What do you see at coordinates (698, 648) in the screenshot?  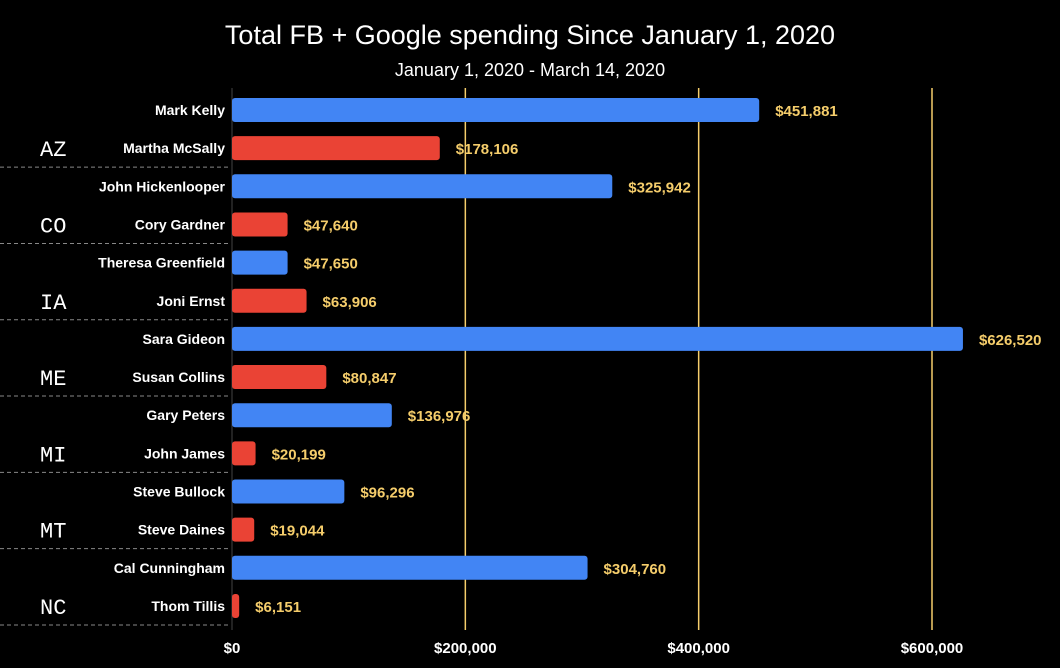 I see `x-tick-label: $400,000` at bounding box center [698, 648].